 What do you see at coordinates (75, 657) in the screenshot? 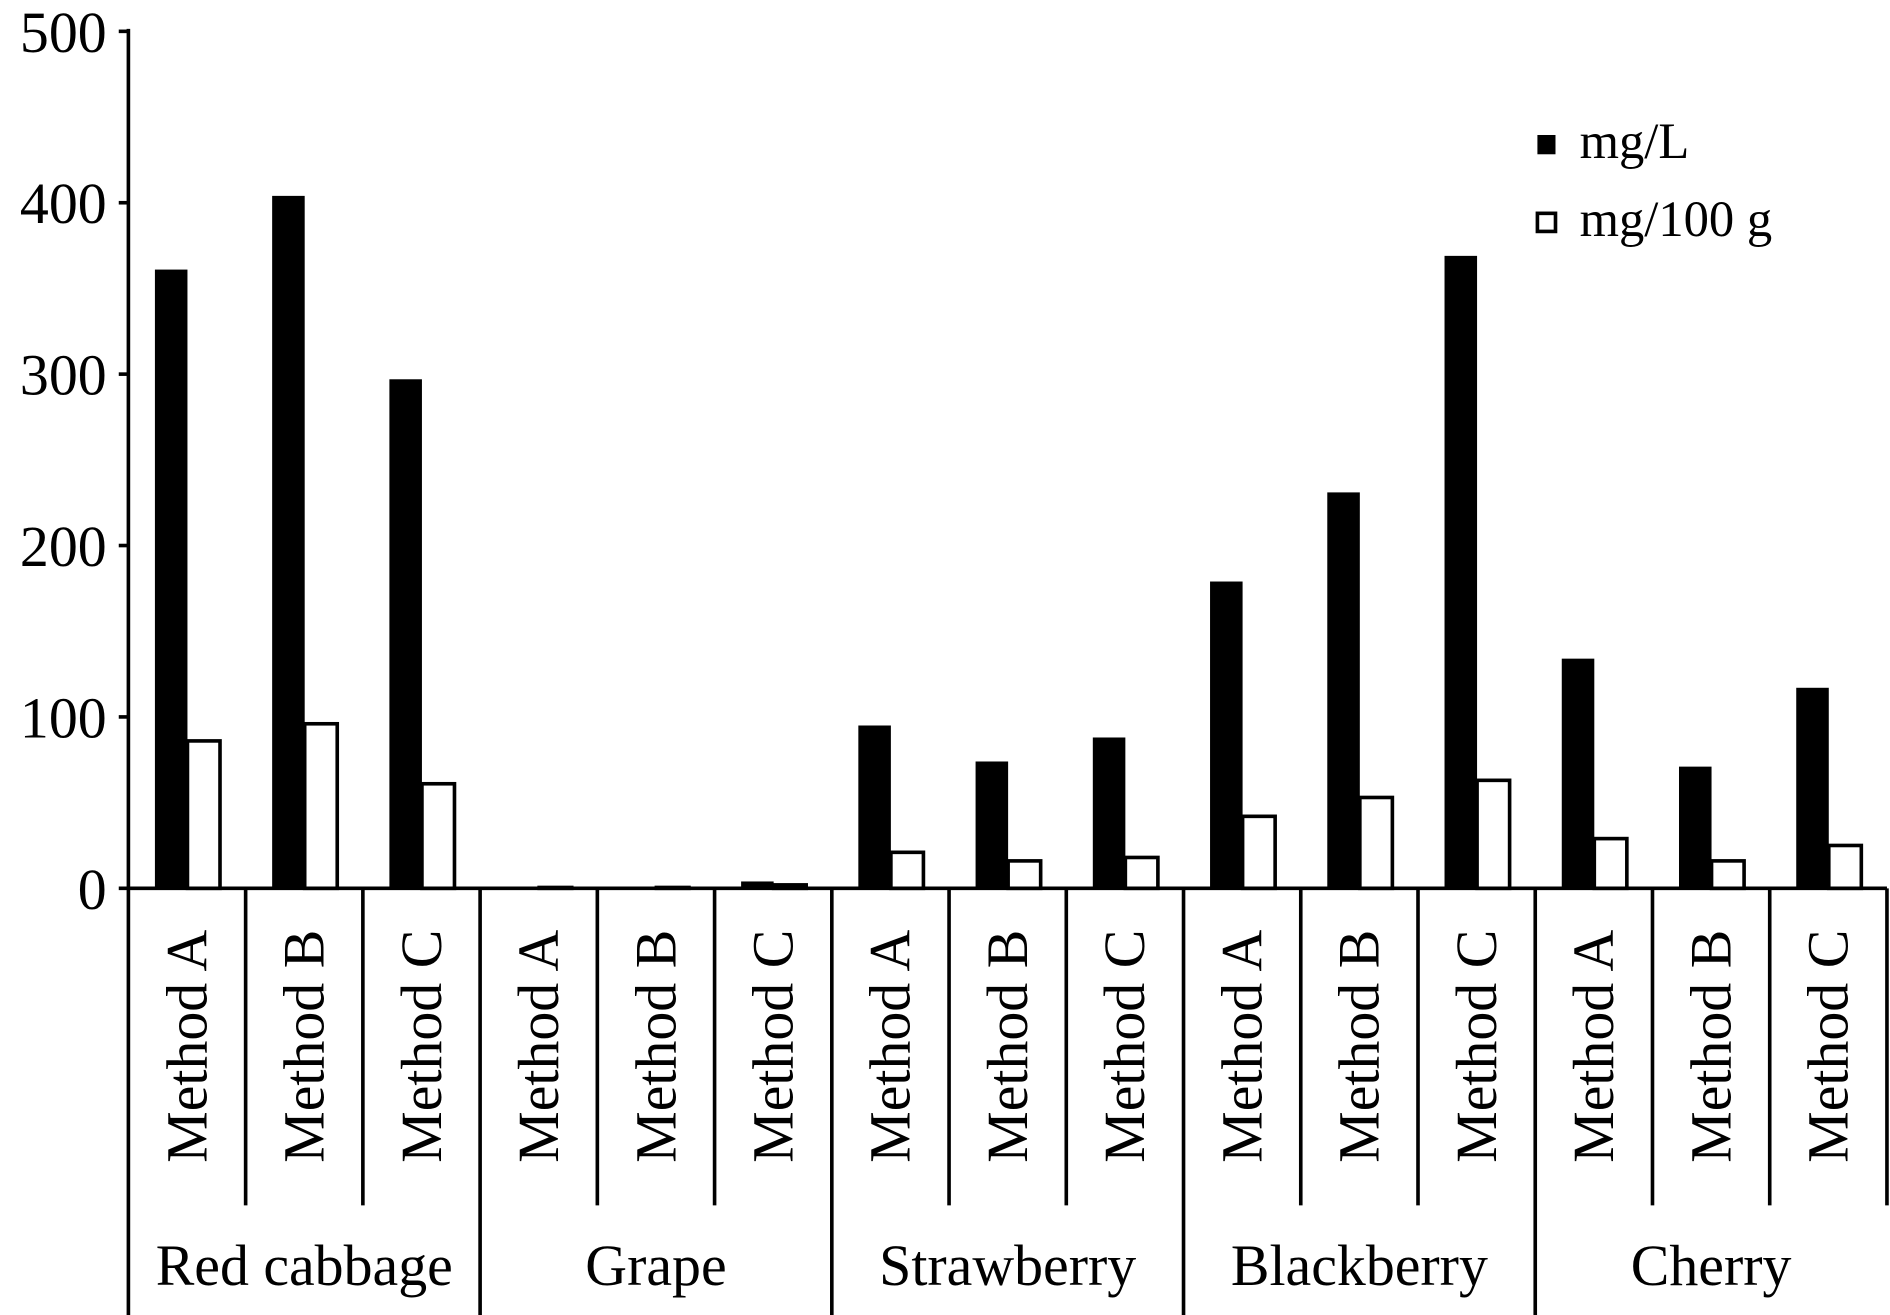
I see `y-axis: 0 100 200 300 400 500` at bounding box center [75, 657].